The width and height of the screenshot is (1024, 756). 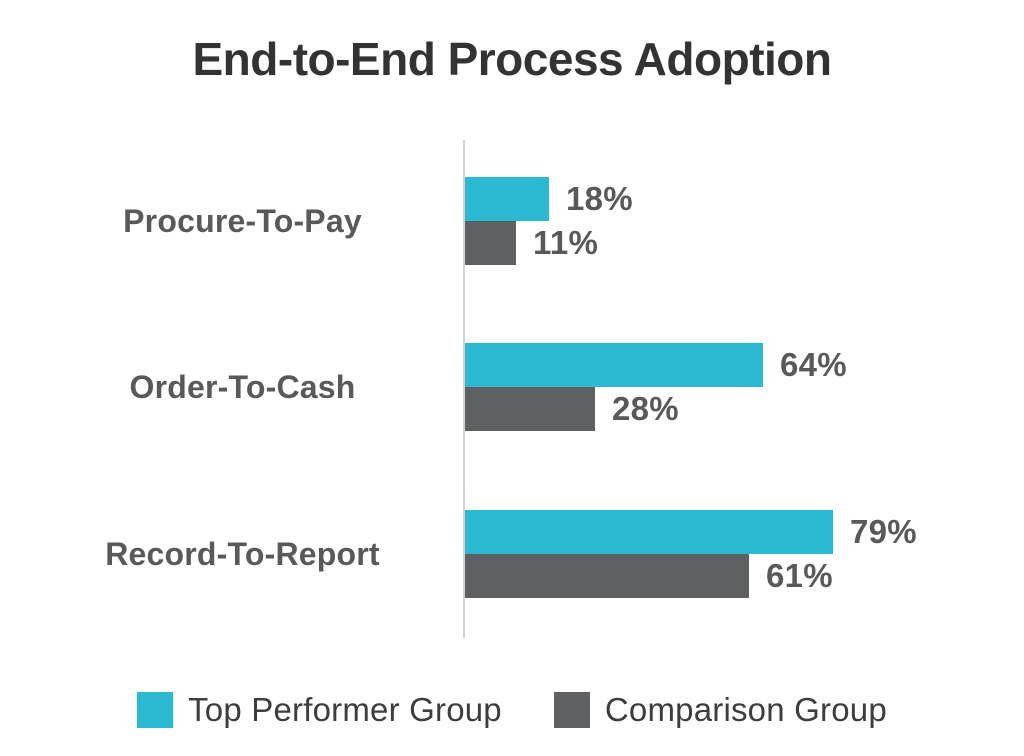 I want to click on legend-item: Comparison Group, so click(x=720, y=710).